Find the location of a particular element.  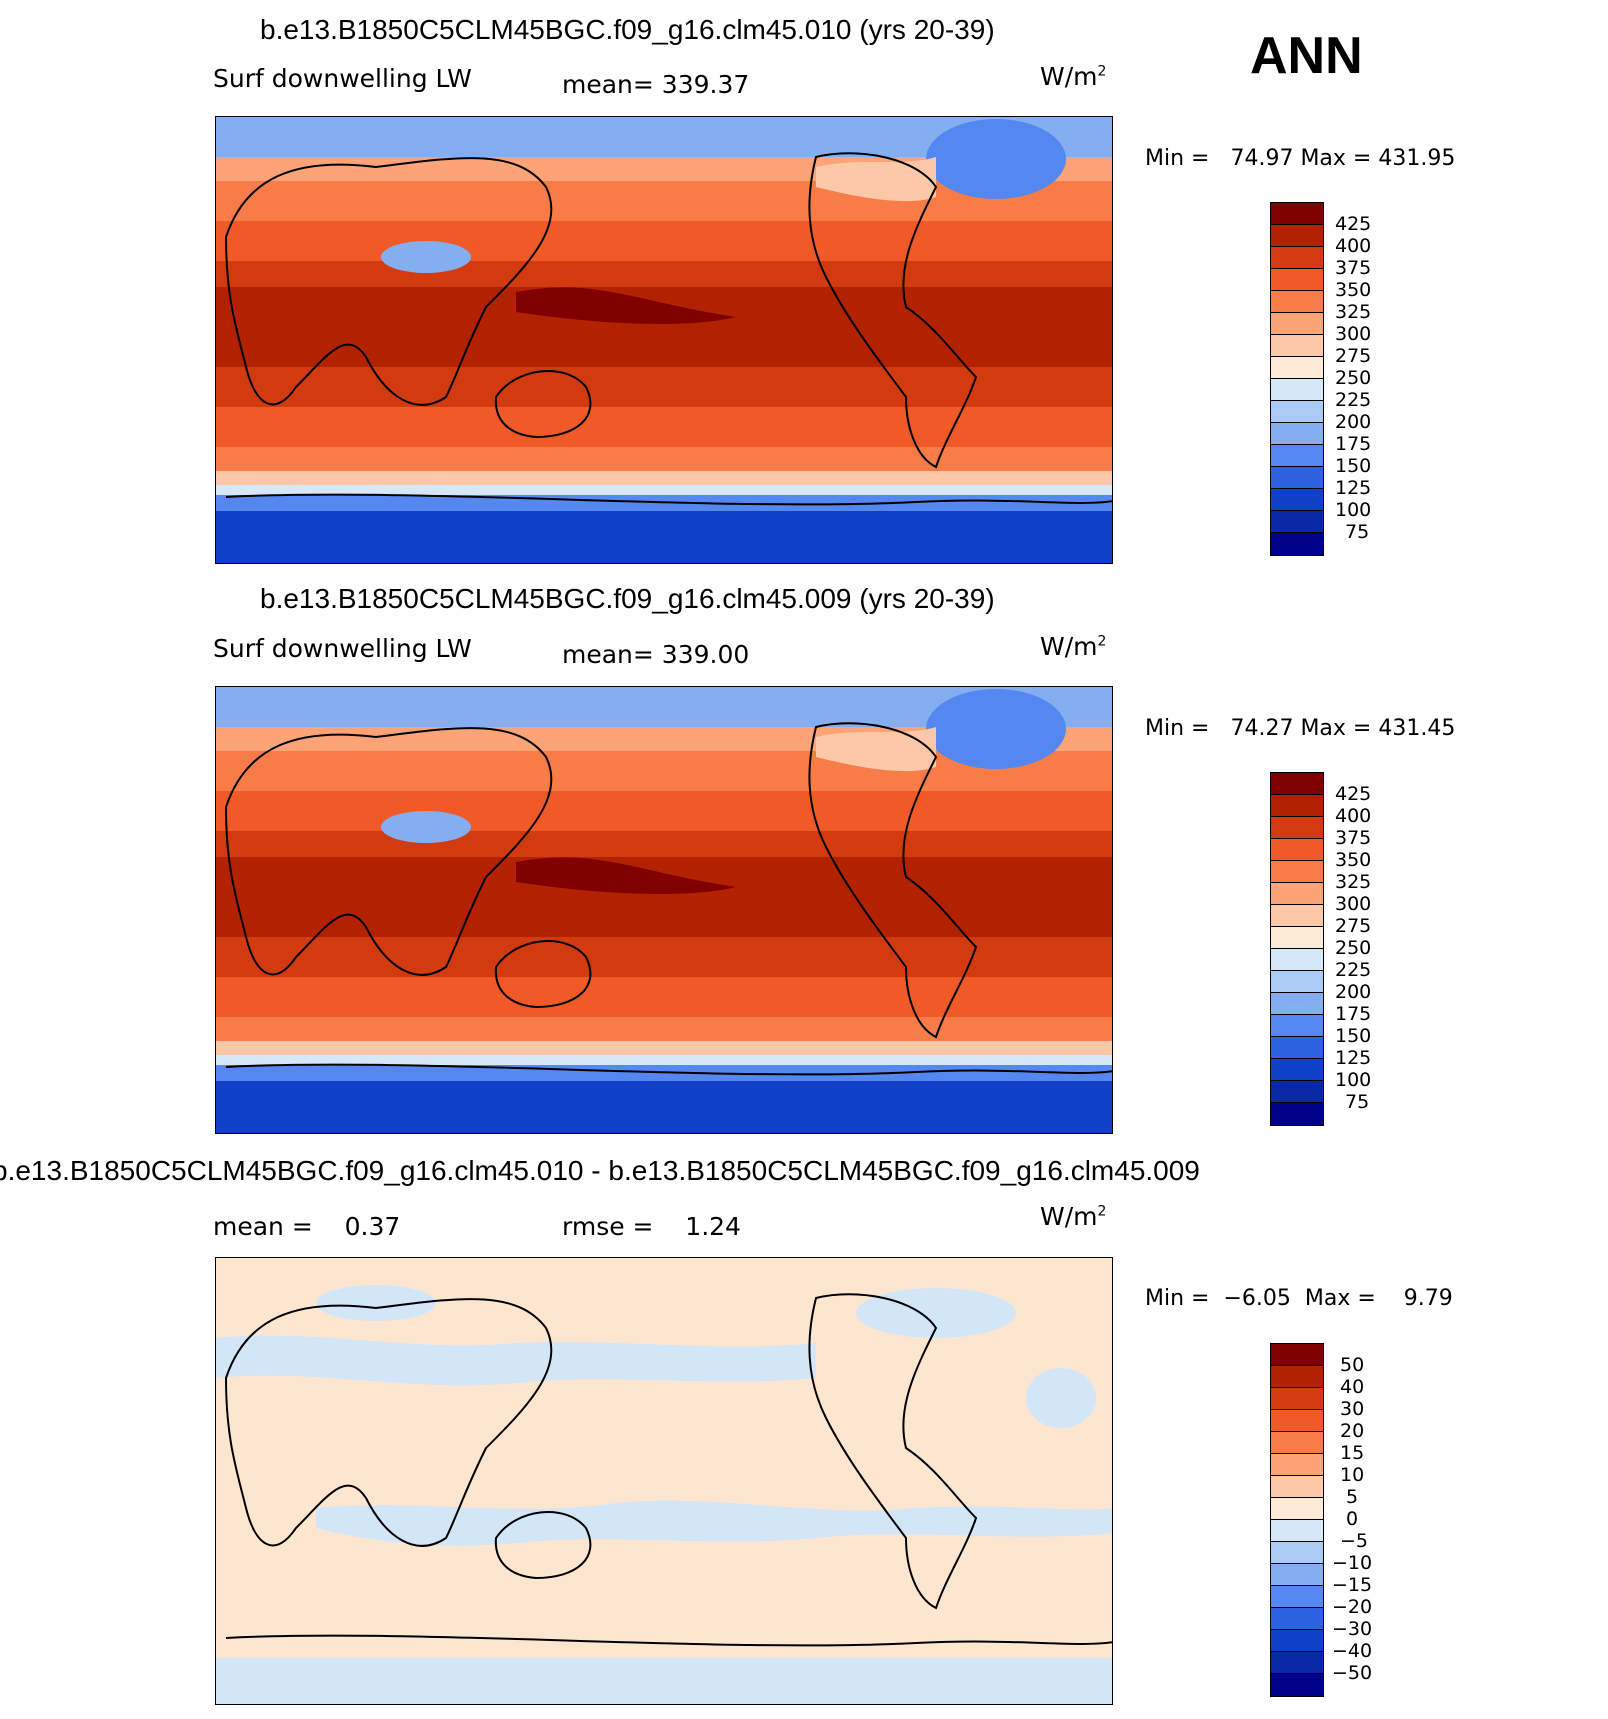

panel-2-variable: Surf downwelling LW is located at coordinates (342, 648).